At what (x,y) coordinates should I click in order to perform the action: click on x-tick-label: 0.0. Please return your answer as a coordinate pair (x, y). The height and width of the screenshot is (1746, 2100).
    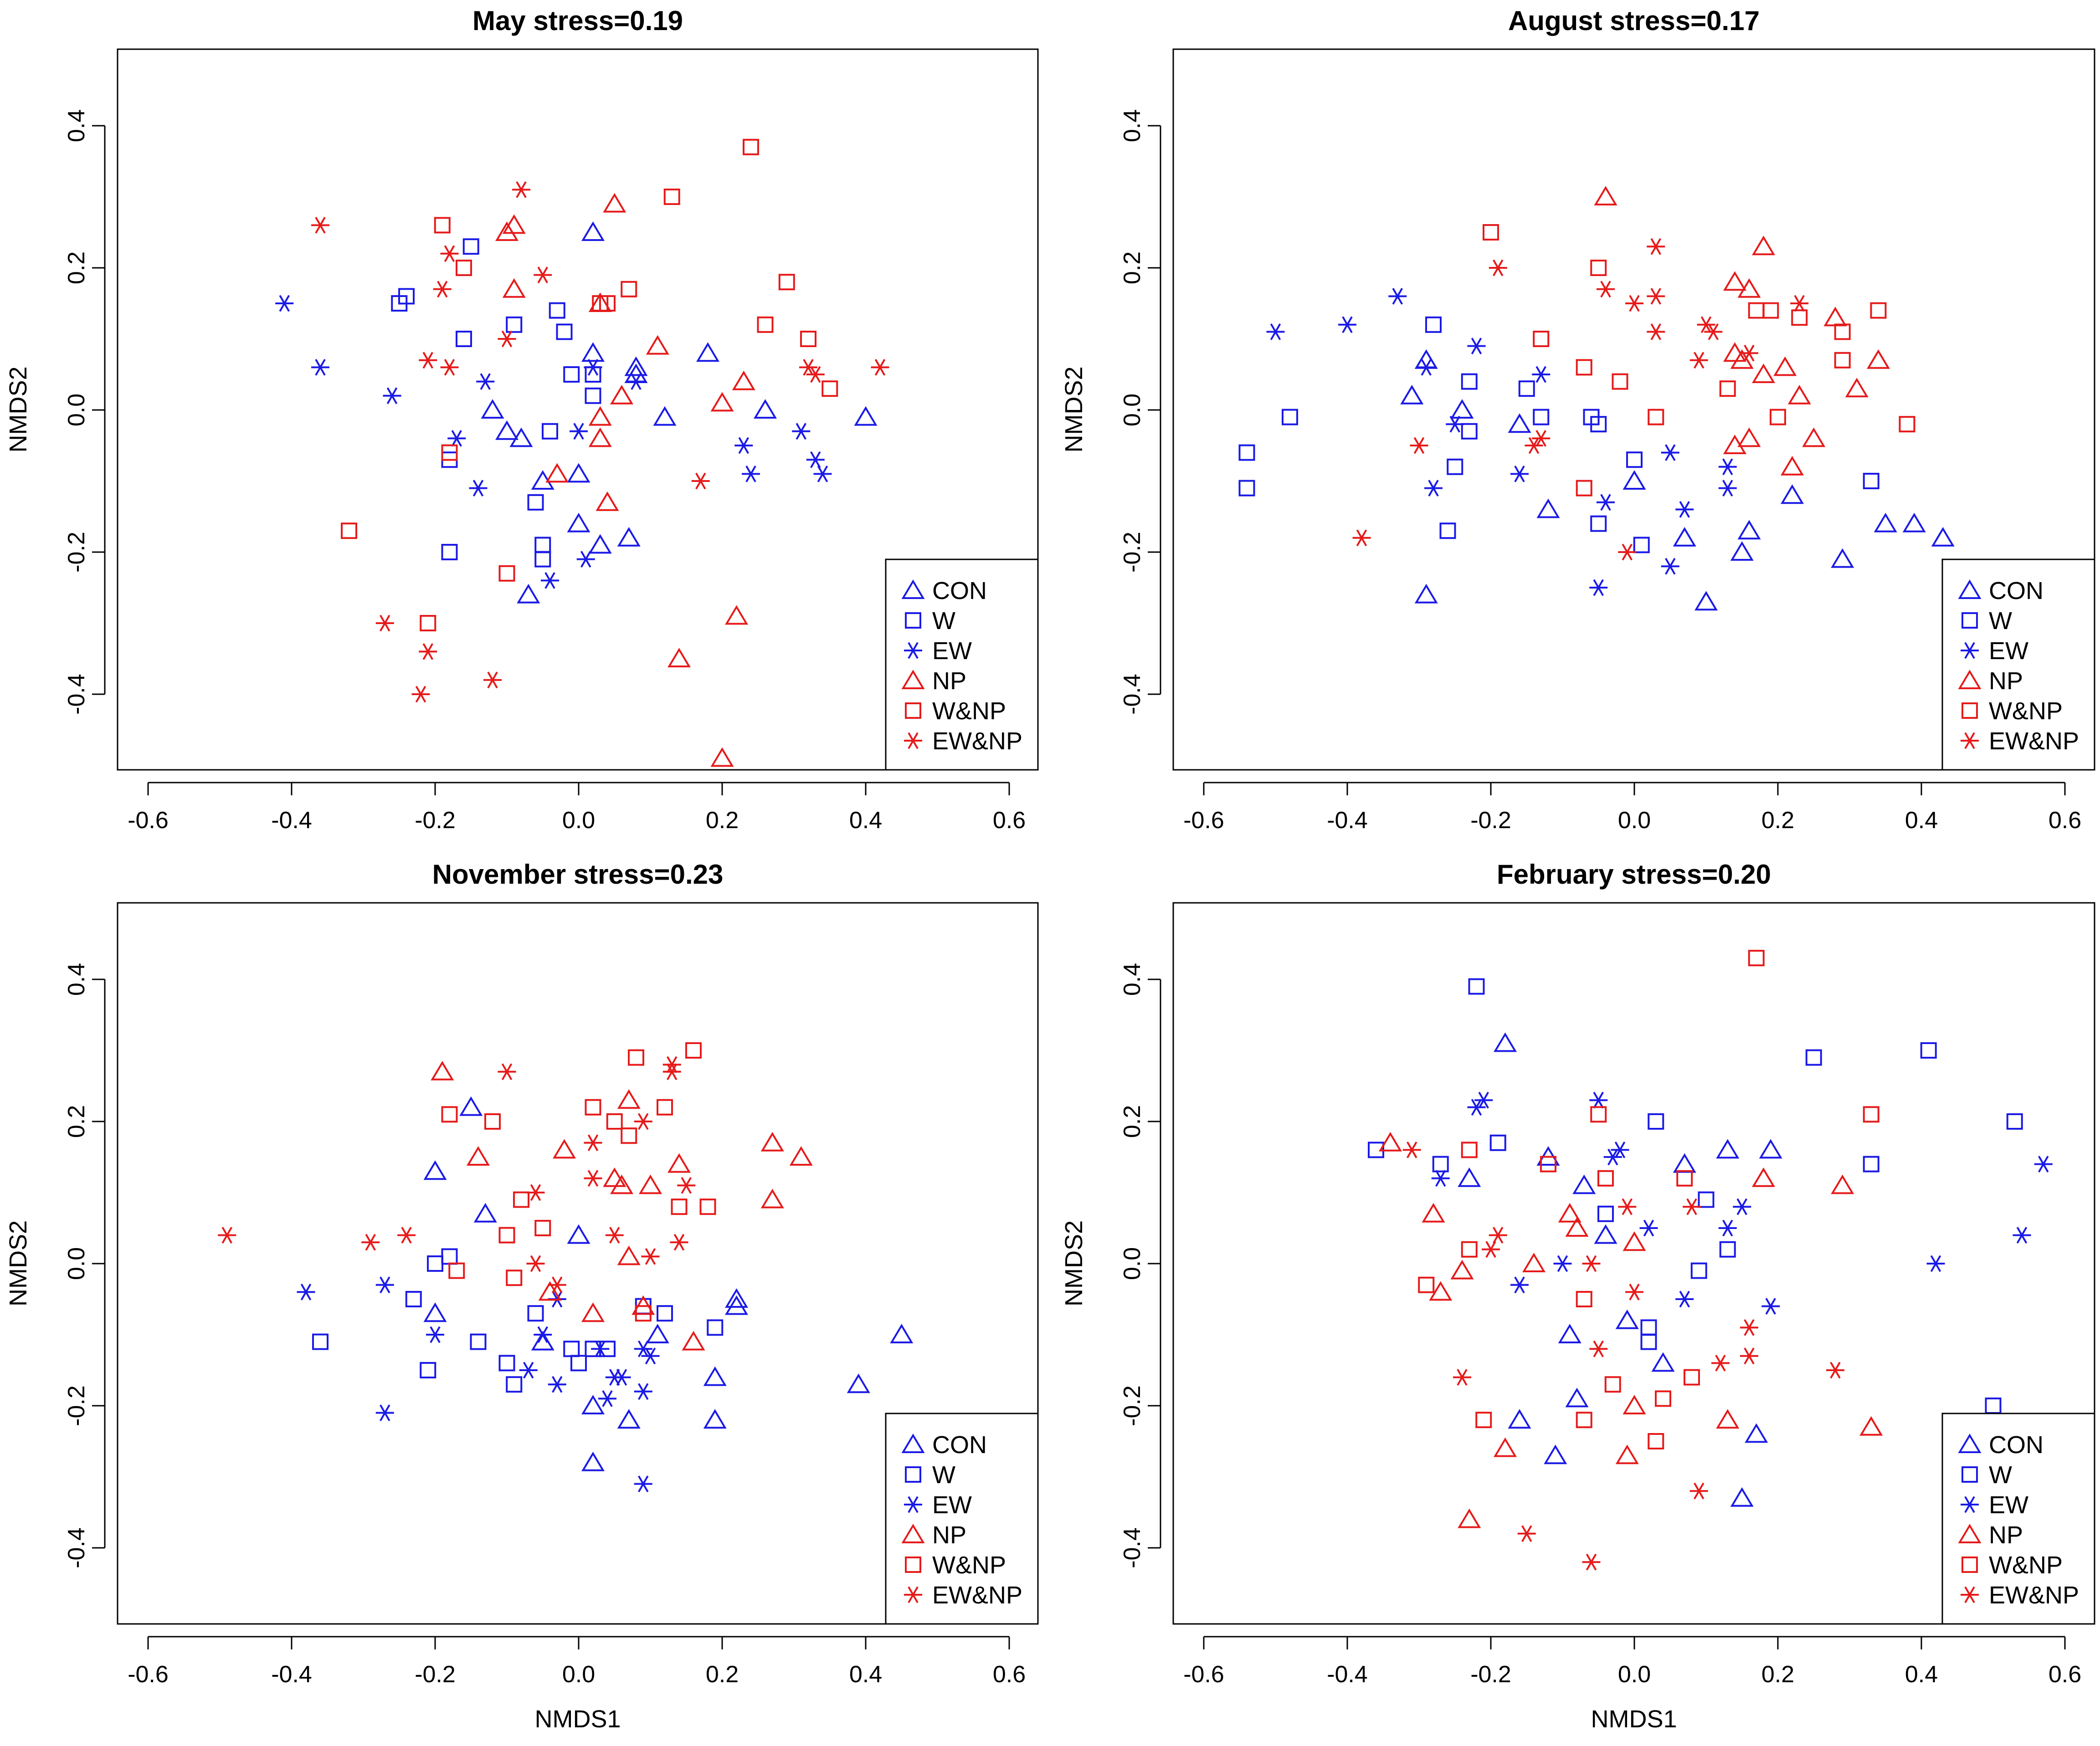
    Looking at the image, I should click on (578, 821).